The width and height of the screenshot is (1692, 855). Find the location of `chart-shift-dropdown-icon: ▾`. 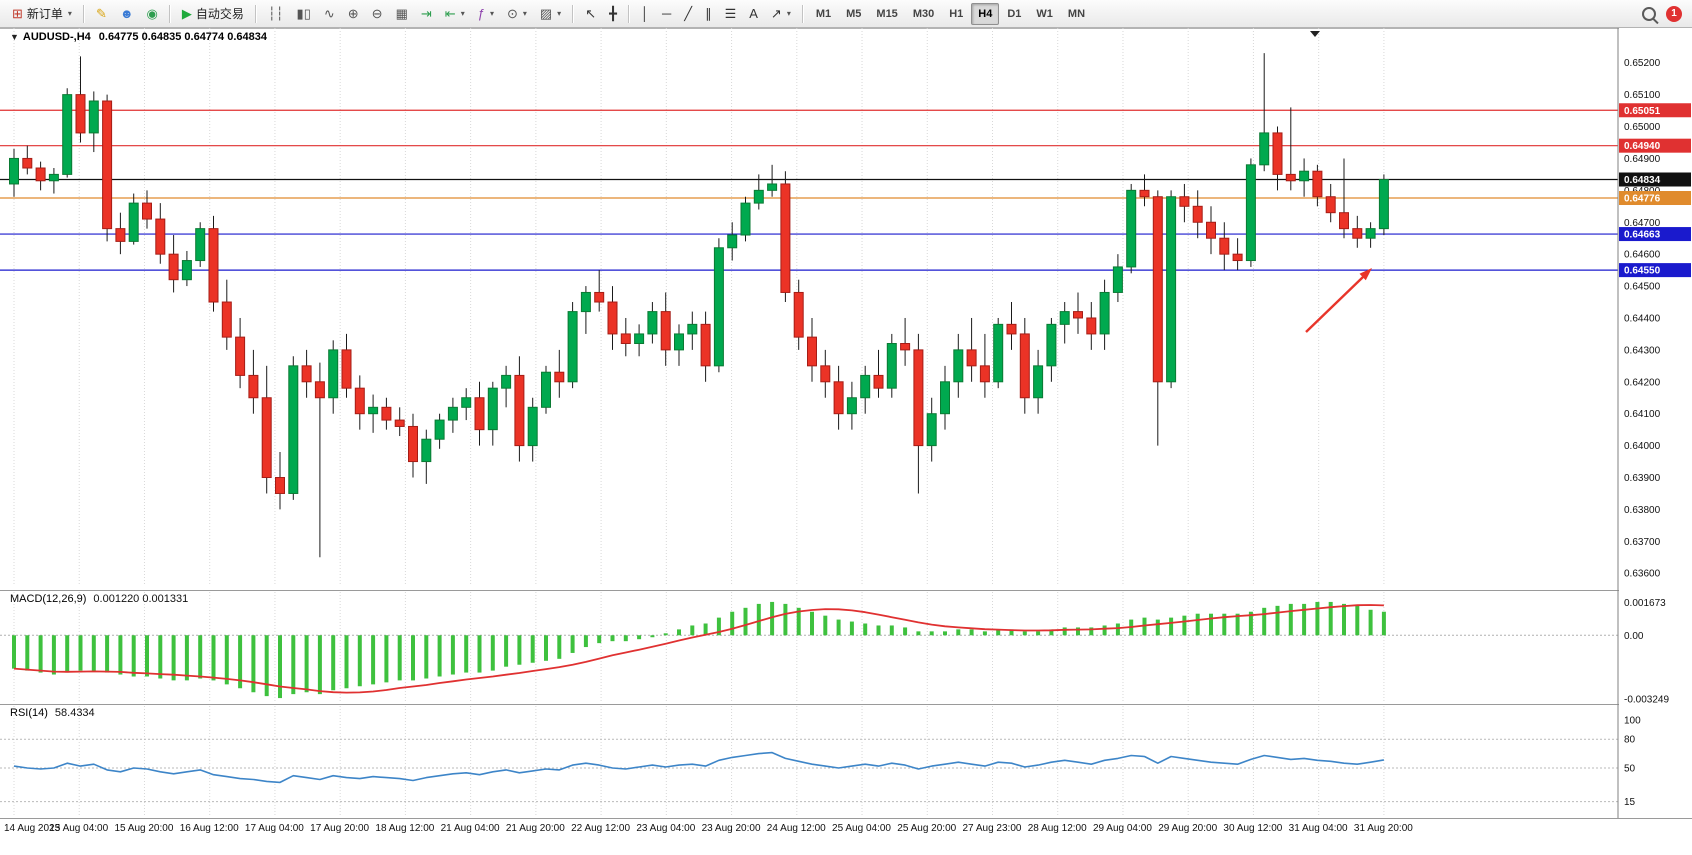

chart-shift-dropdown-icon: ▾ is located at coordinates (462, 13).